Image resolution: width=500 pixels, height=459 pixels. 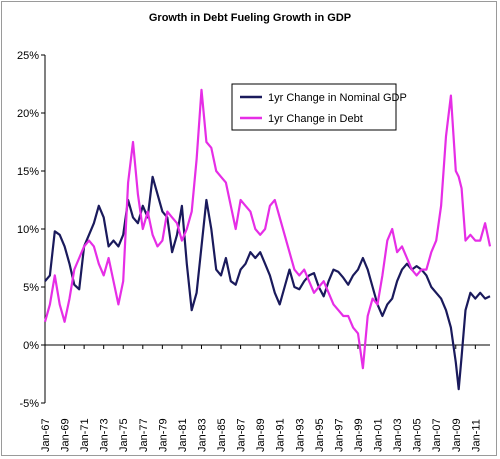 I want to click on x-tick-label: Jan-67, so click(x=46, y=435).